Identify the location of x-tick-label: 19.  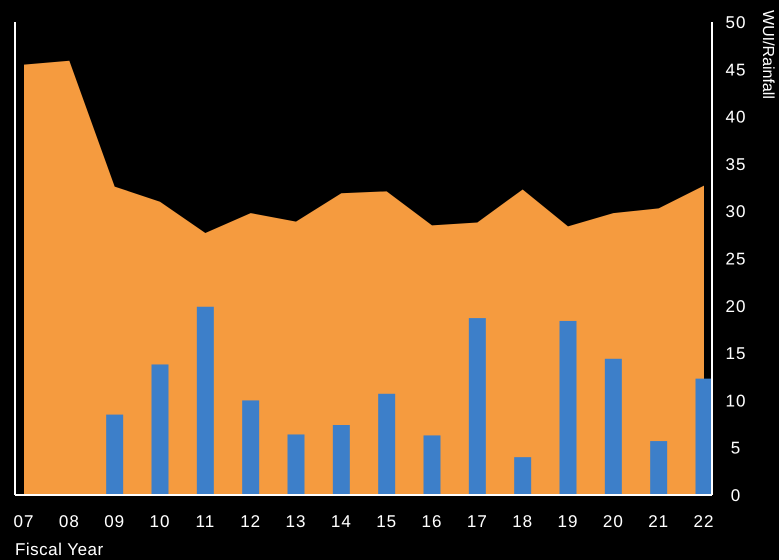
(568, 521).